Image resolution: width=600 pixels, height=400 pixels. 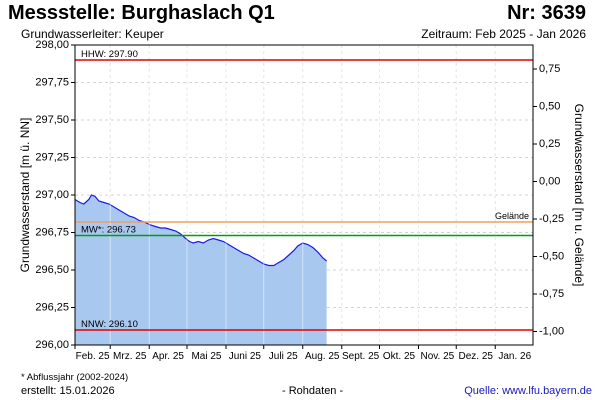 What do you see at coordinates (93, 356) in the screenshot?
I see `x-tick-label: Feb. 25` at bounding box center [93, 356].